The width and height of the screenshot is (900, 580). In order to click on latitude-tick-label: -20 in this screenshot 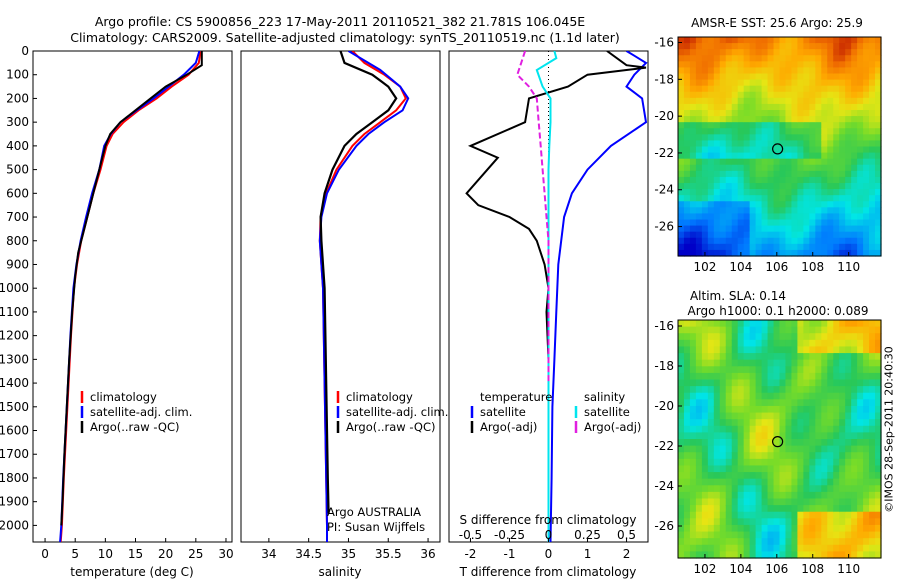, I will do `click(664, 406)`.